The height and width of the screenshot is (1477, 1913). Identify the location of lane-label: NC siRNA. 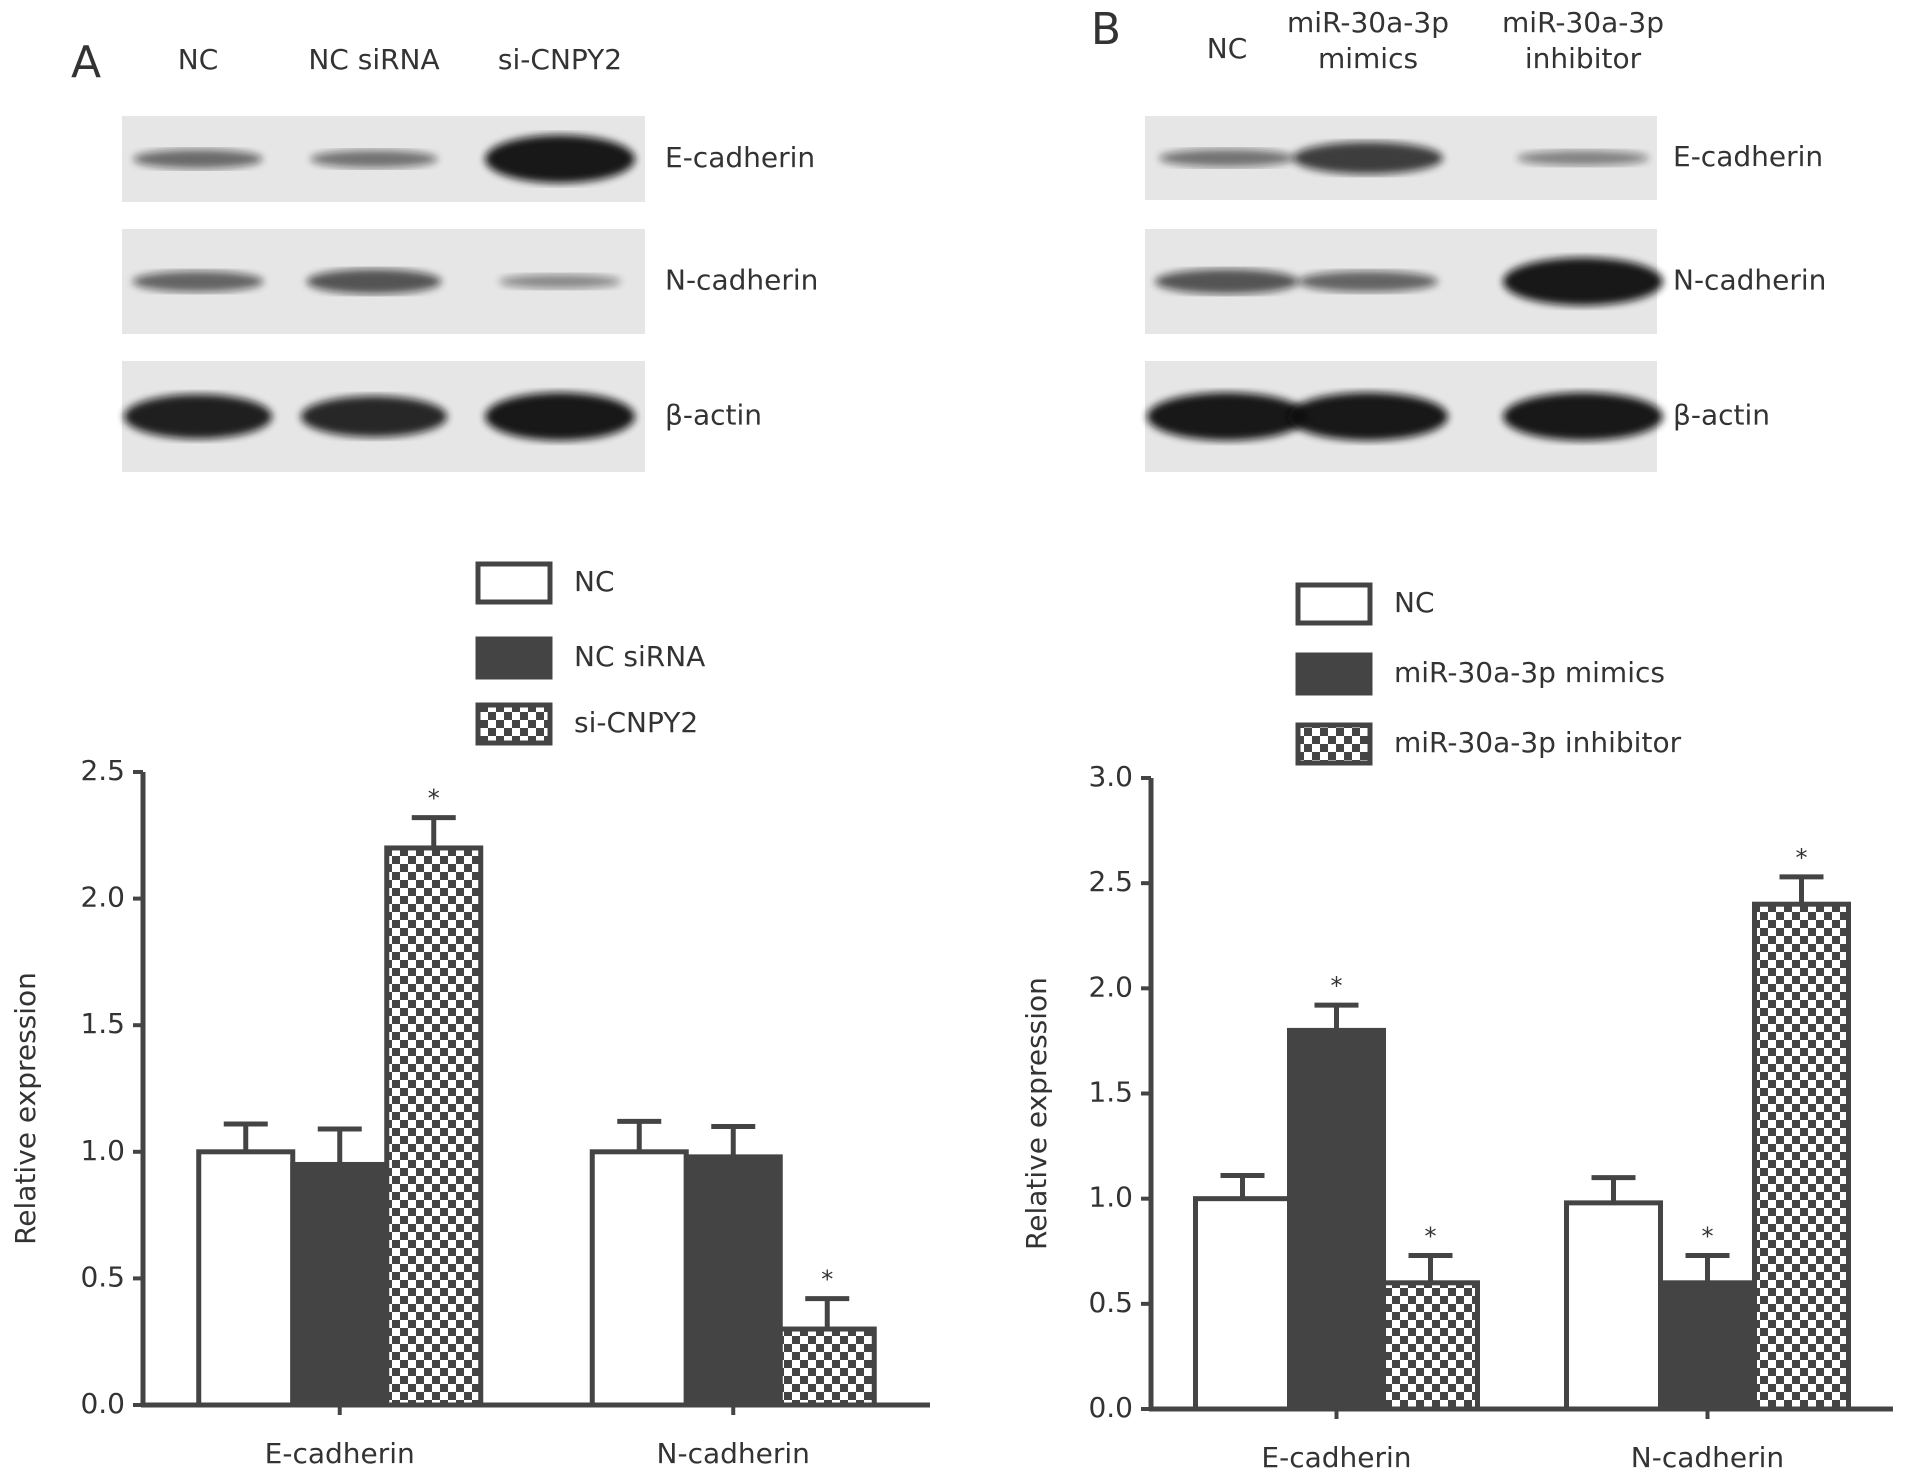
(373, 59).